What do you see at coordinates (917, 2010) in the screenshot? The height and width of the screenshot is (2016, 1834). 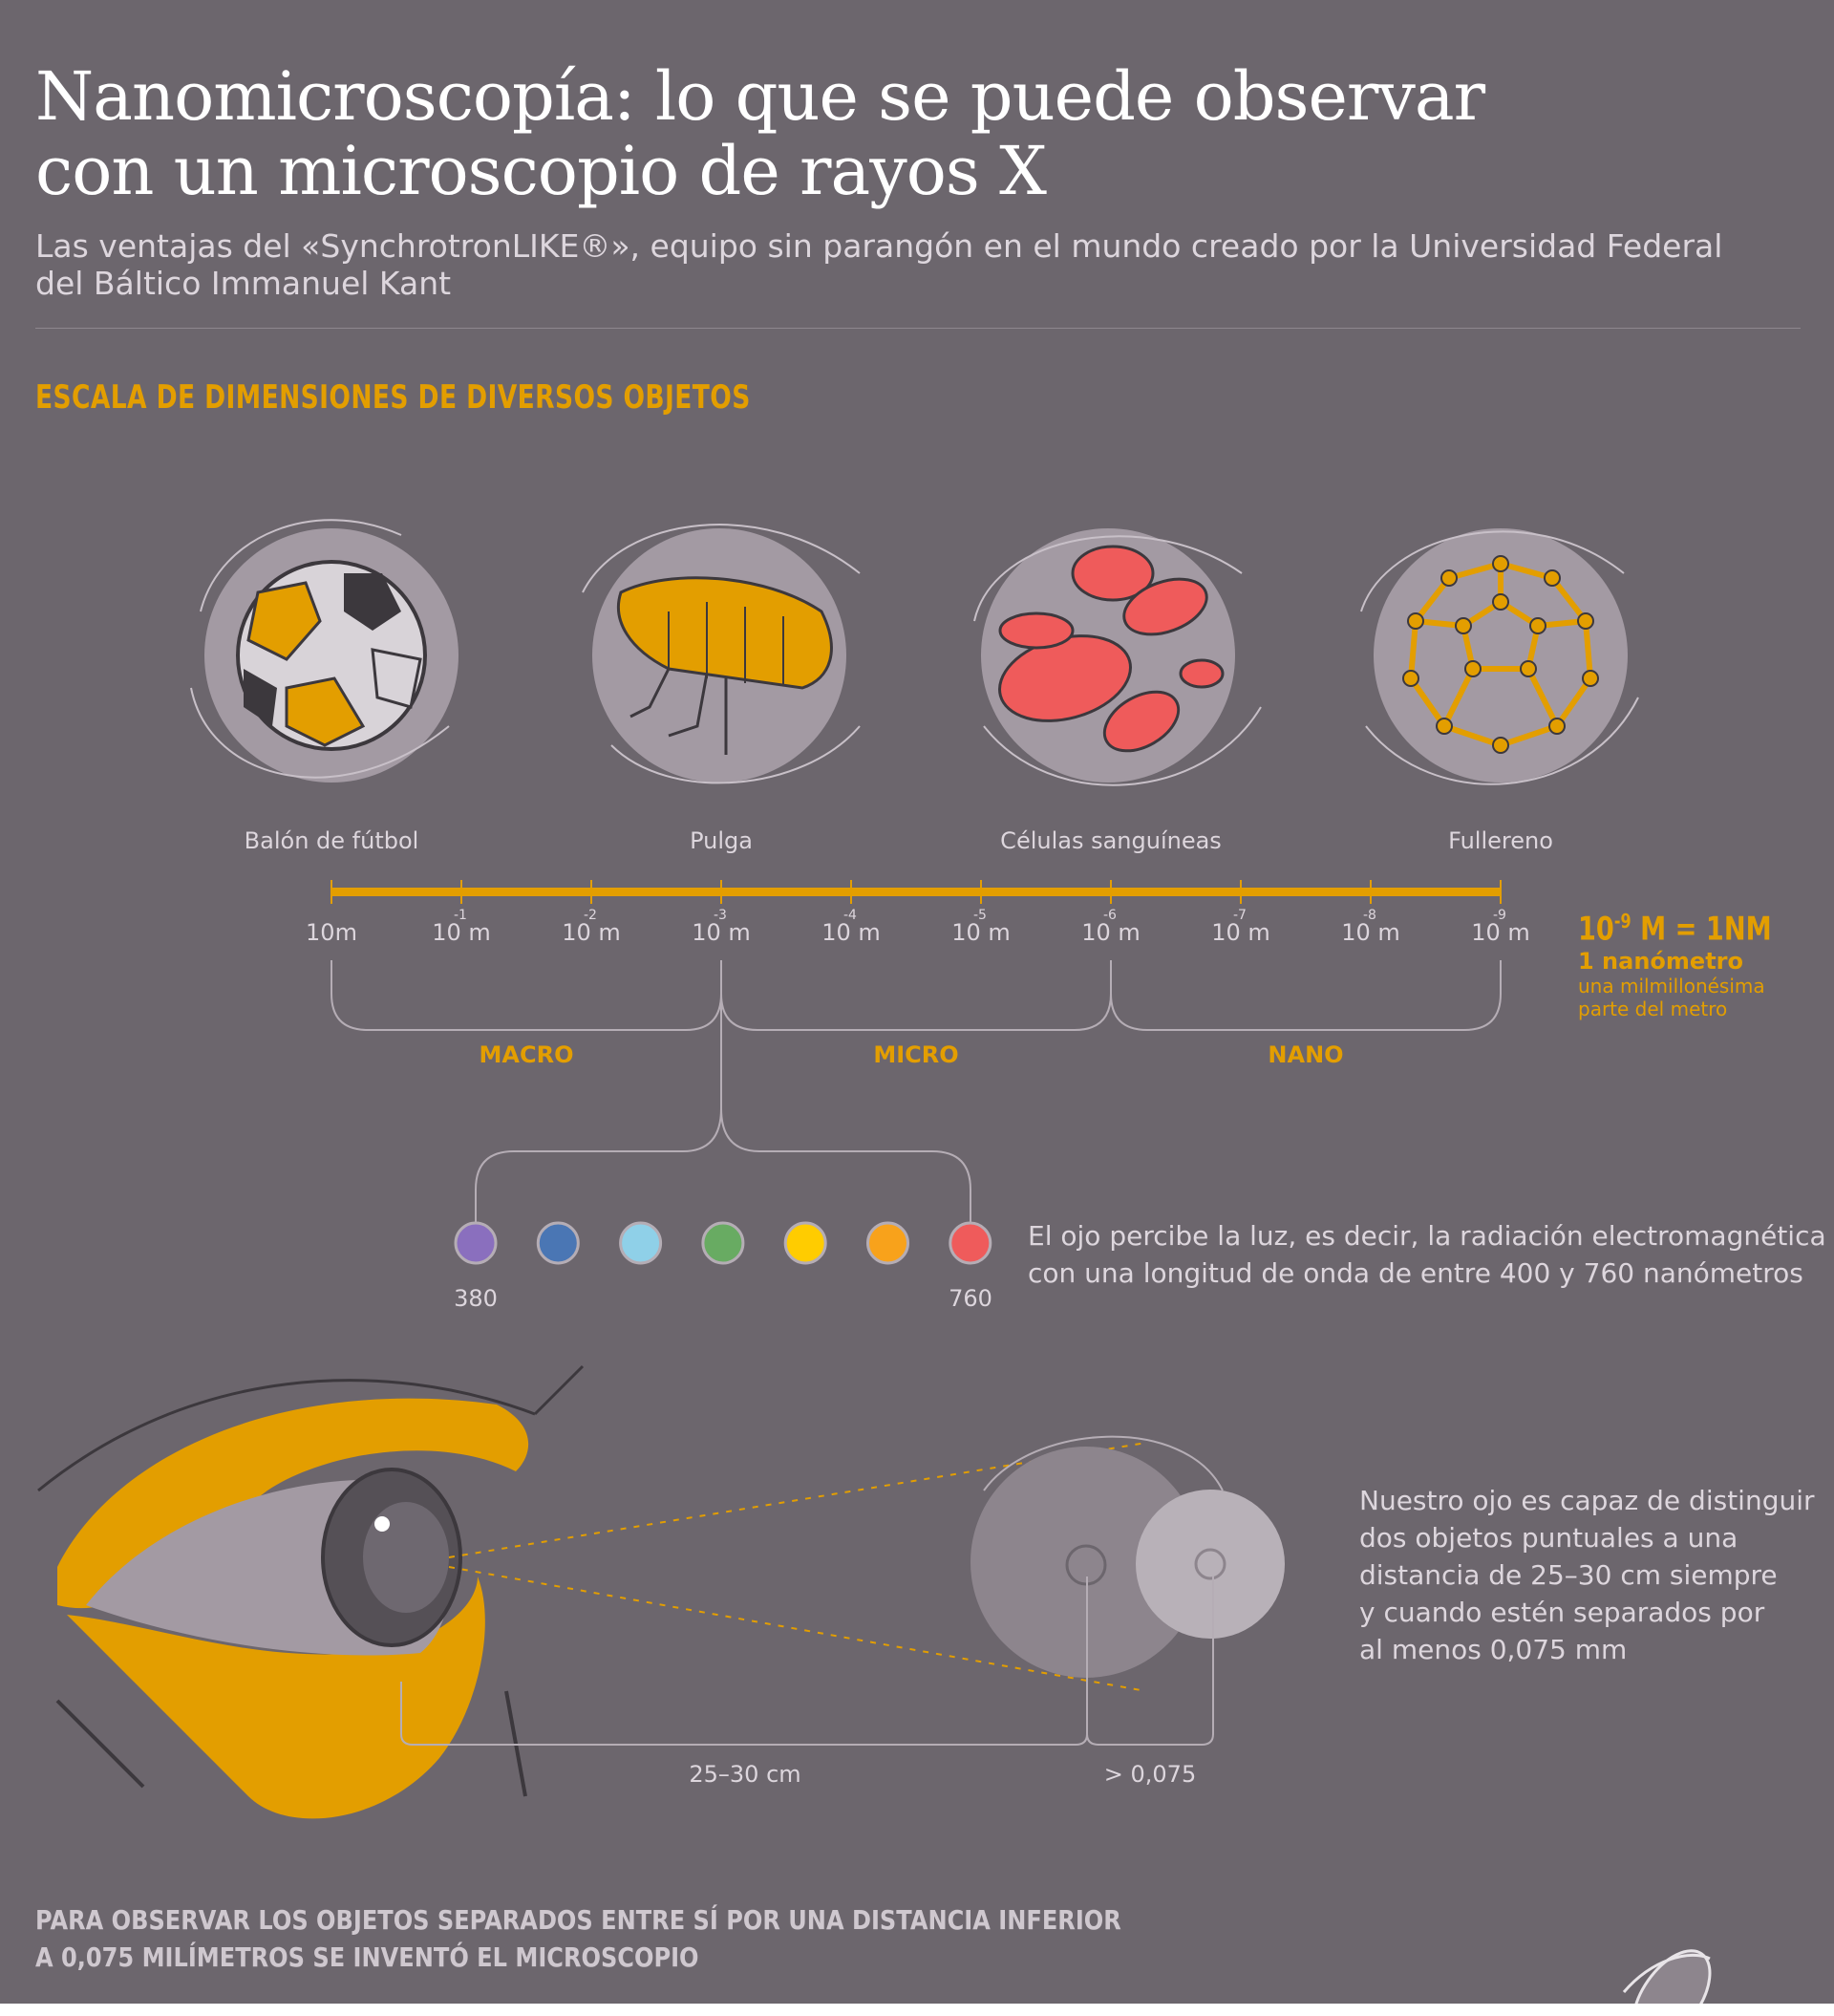 I see `bottom-strip` at bounding box center [917, 2010].